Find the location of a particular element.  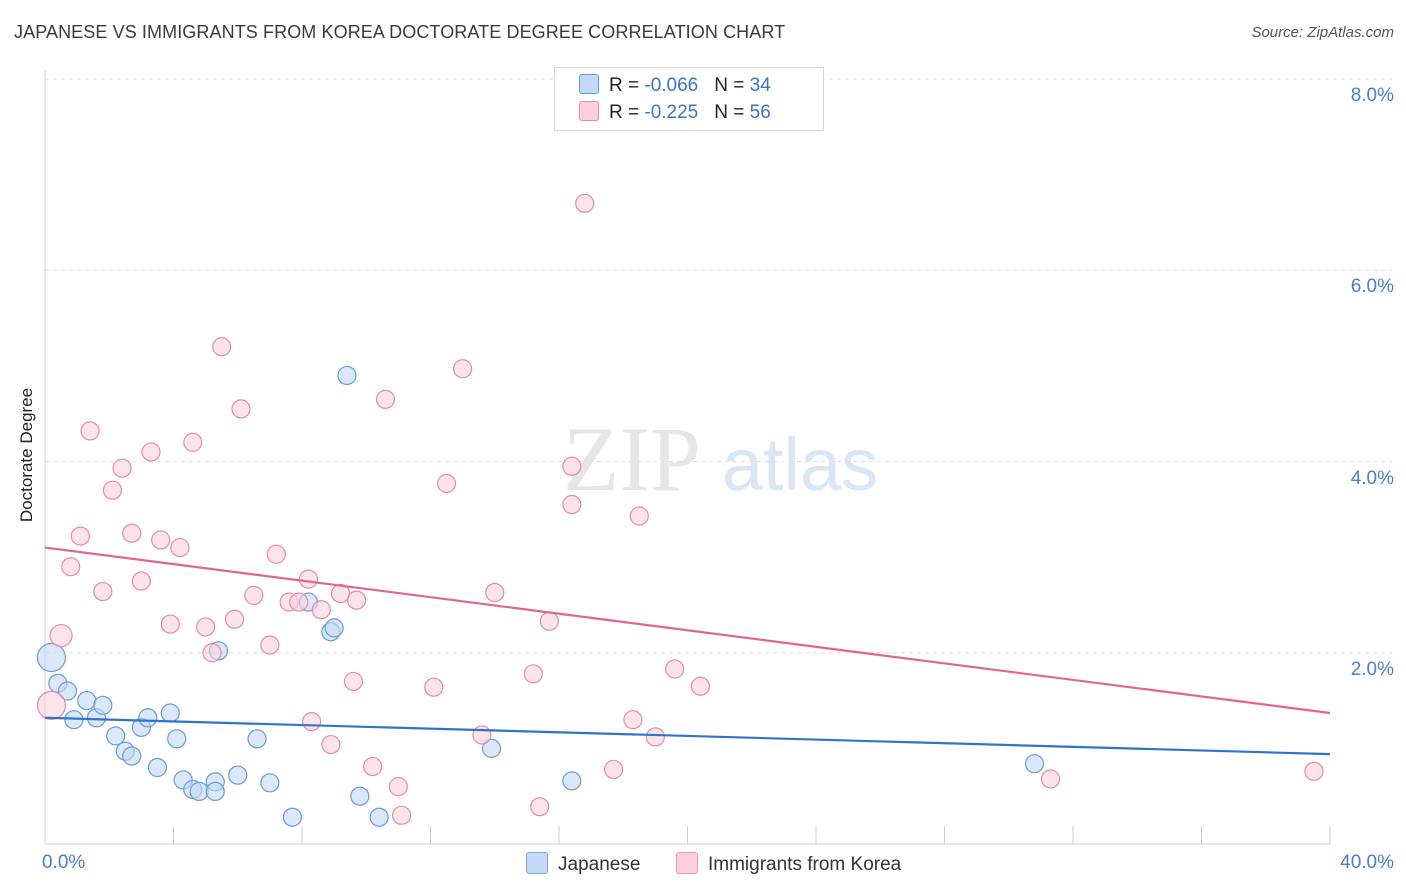

y-axis-label: Doctorate Degree is located at coordinates (26, 455).